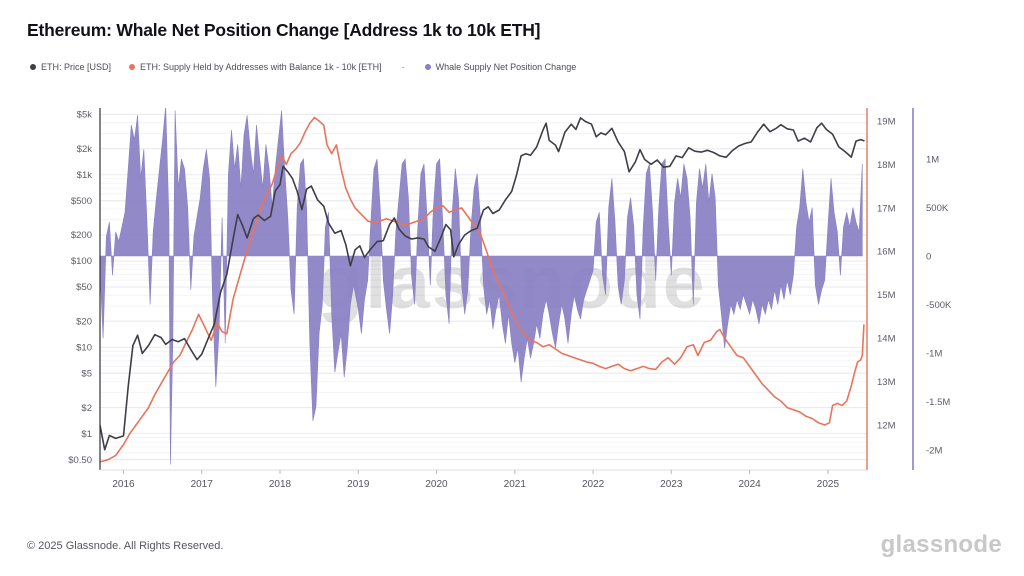 This screenshot has height=576, width=1024. What do you see at coordinates (86, 408) in the screenshot?
I see `y-axis-label: $2` at bounding box center [86, 408].